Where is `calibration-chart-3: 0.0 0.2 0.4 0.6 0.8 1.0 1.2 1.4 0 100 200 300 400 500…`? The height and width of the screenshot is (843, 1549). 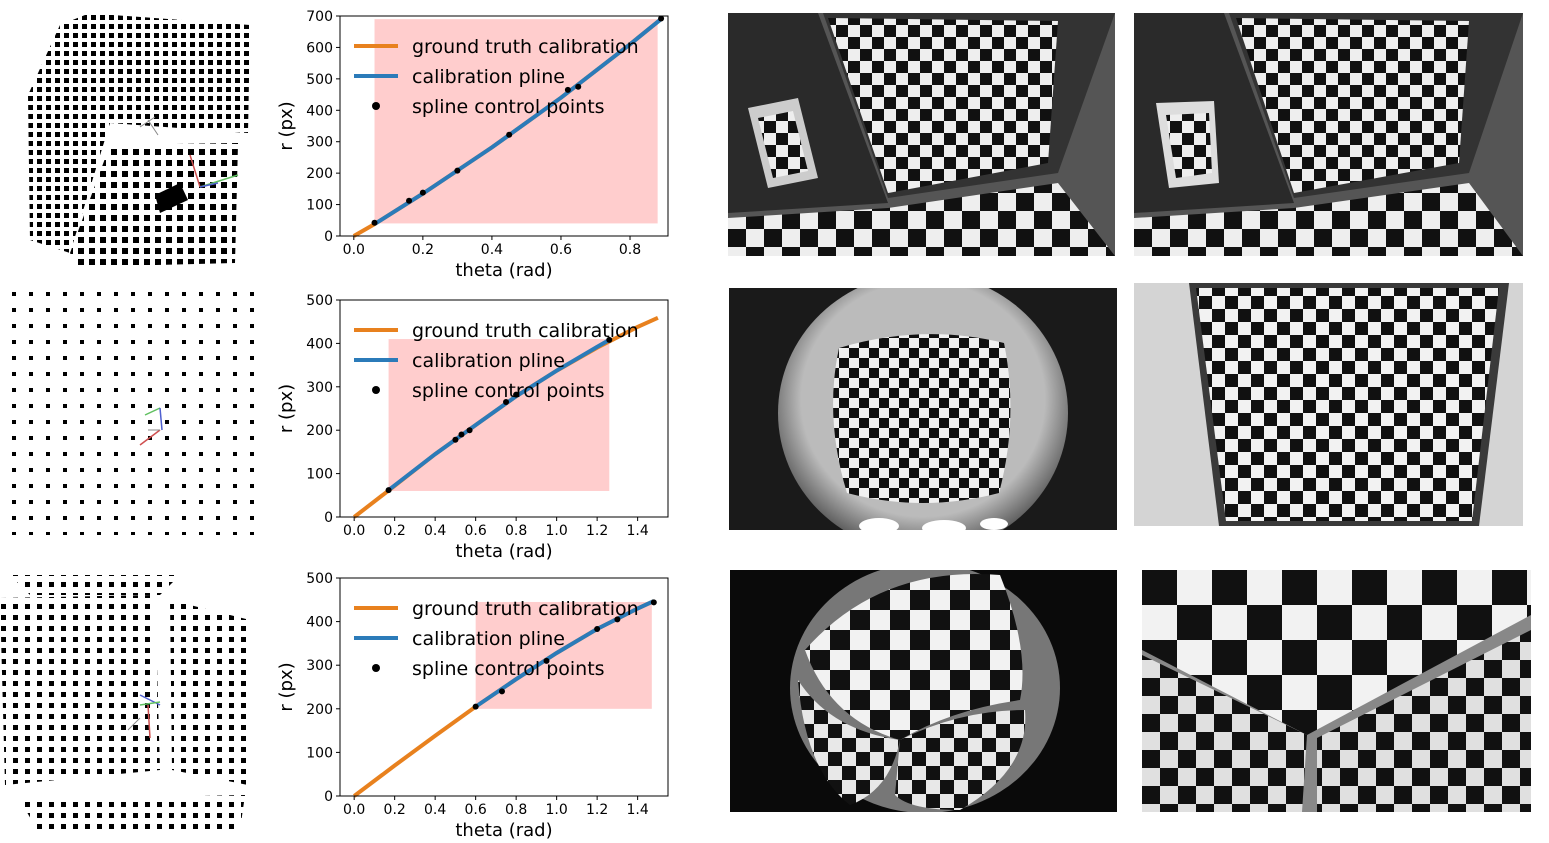 calibration-chart-3: 0.0 0.2 0.4 0.6 0.8 1.0 1.2 1.4 0 100 200 300 400 500… is located at coordinates (472, 706).